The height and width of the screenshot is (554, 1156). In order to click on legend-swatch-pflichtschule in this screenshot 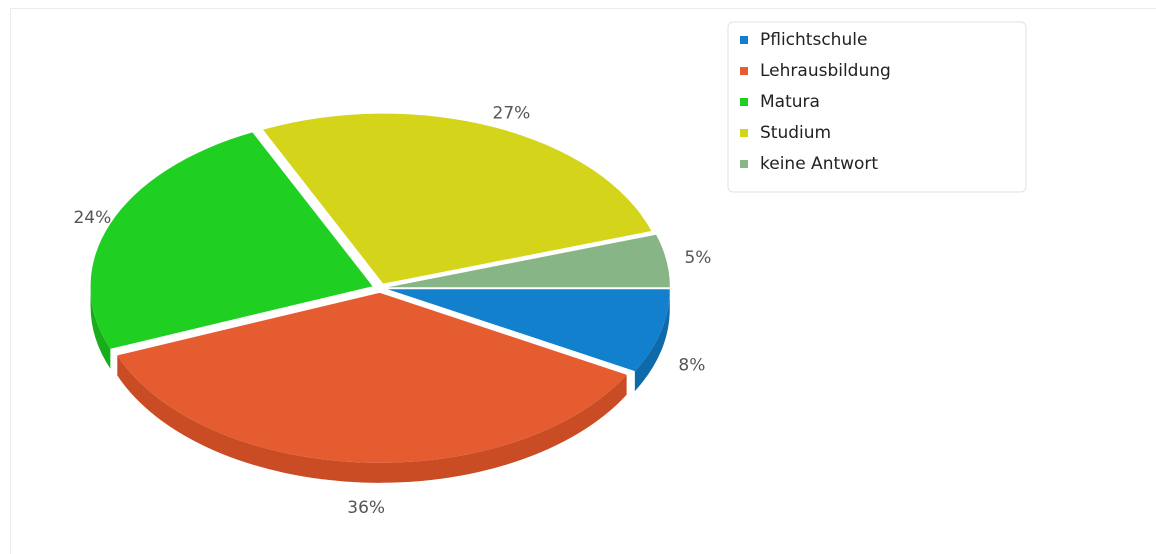, I will do `click(744, 40)`.